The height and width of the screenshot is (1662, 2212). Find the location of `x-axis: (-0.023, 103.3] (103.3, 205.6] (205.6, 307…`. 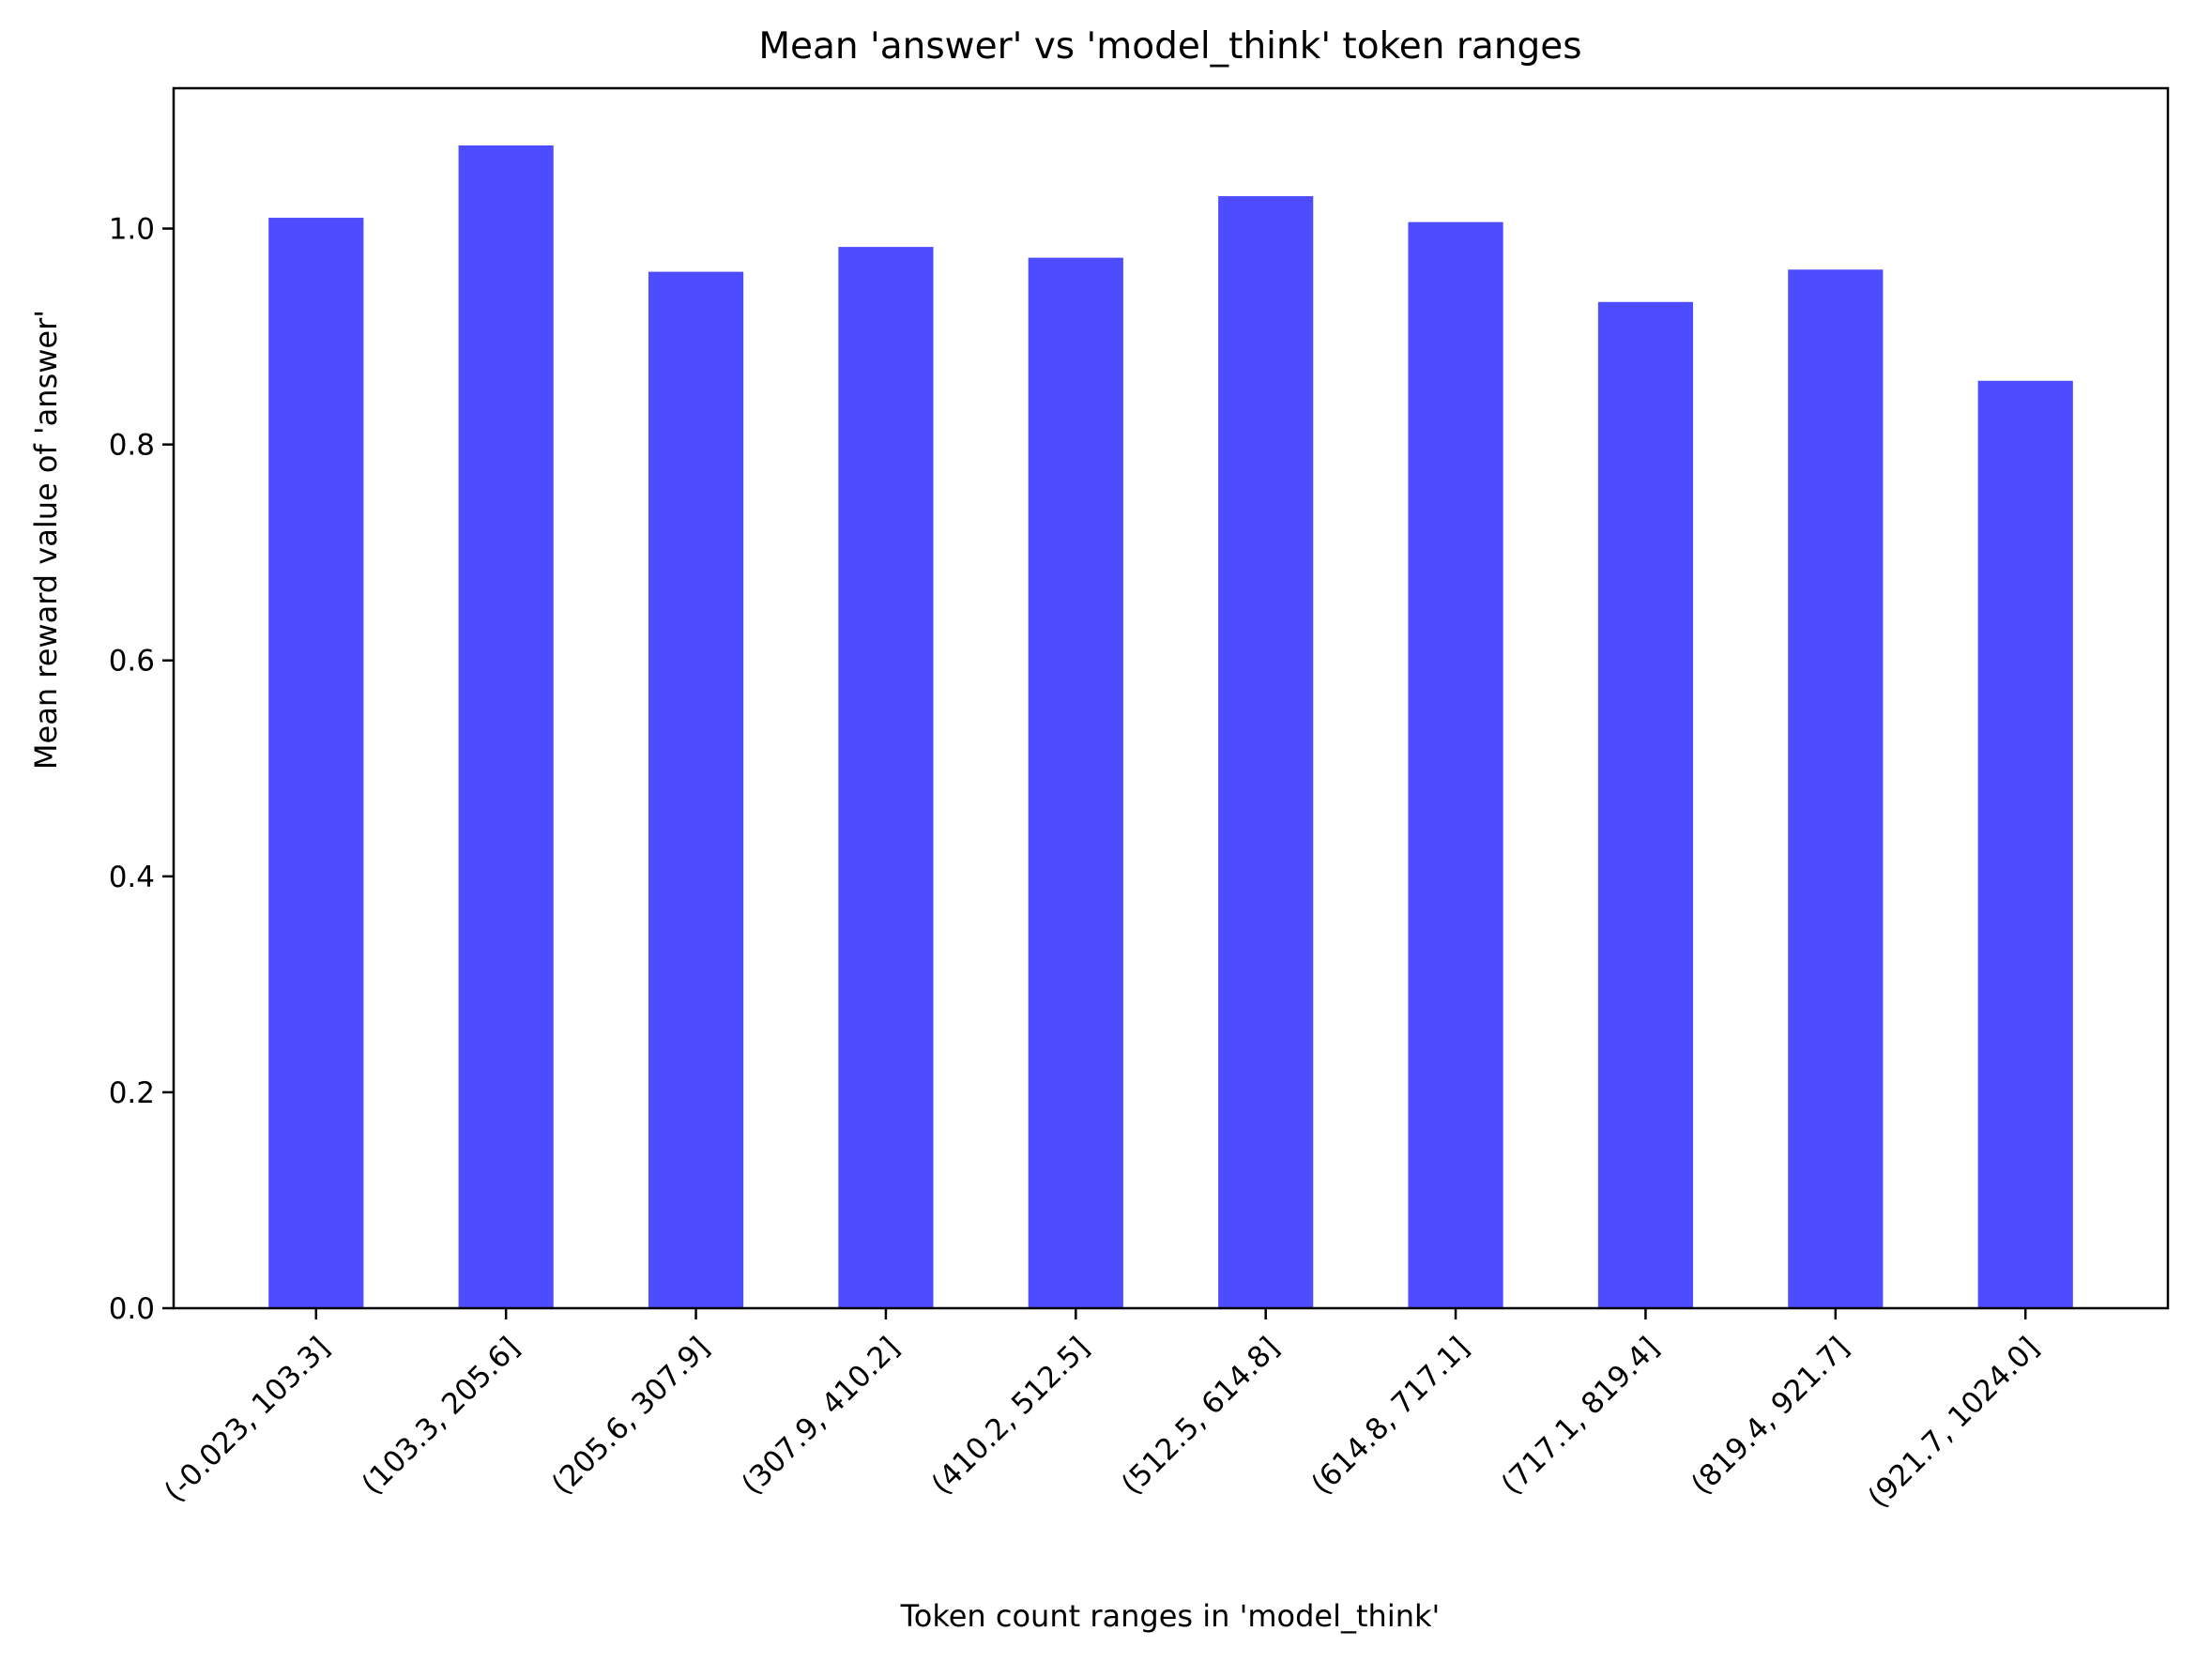

x-axis: (-0.023, 103.3] (103.3, 205.6] (205.6, 307… is located at coordinates (1102, 1411).